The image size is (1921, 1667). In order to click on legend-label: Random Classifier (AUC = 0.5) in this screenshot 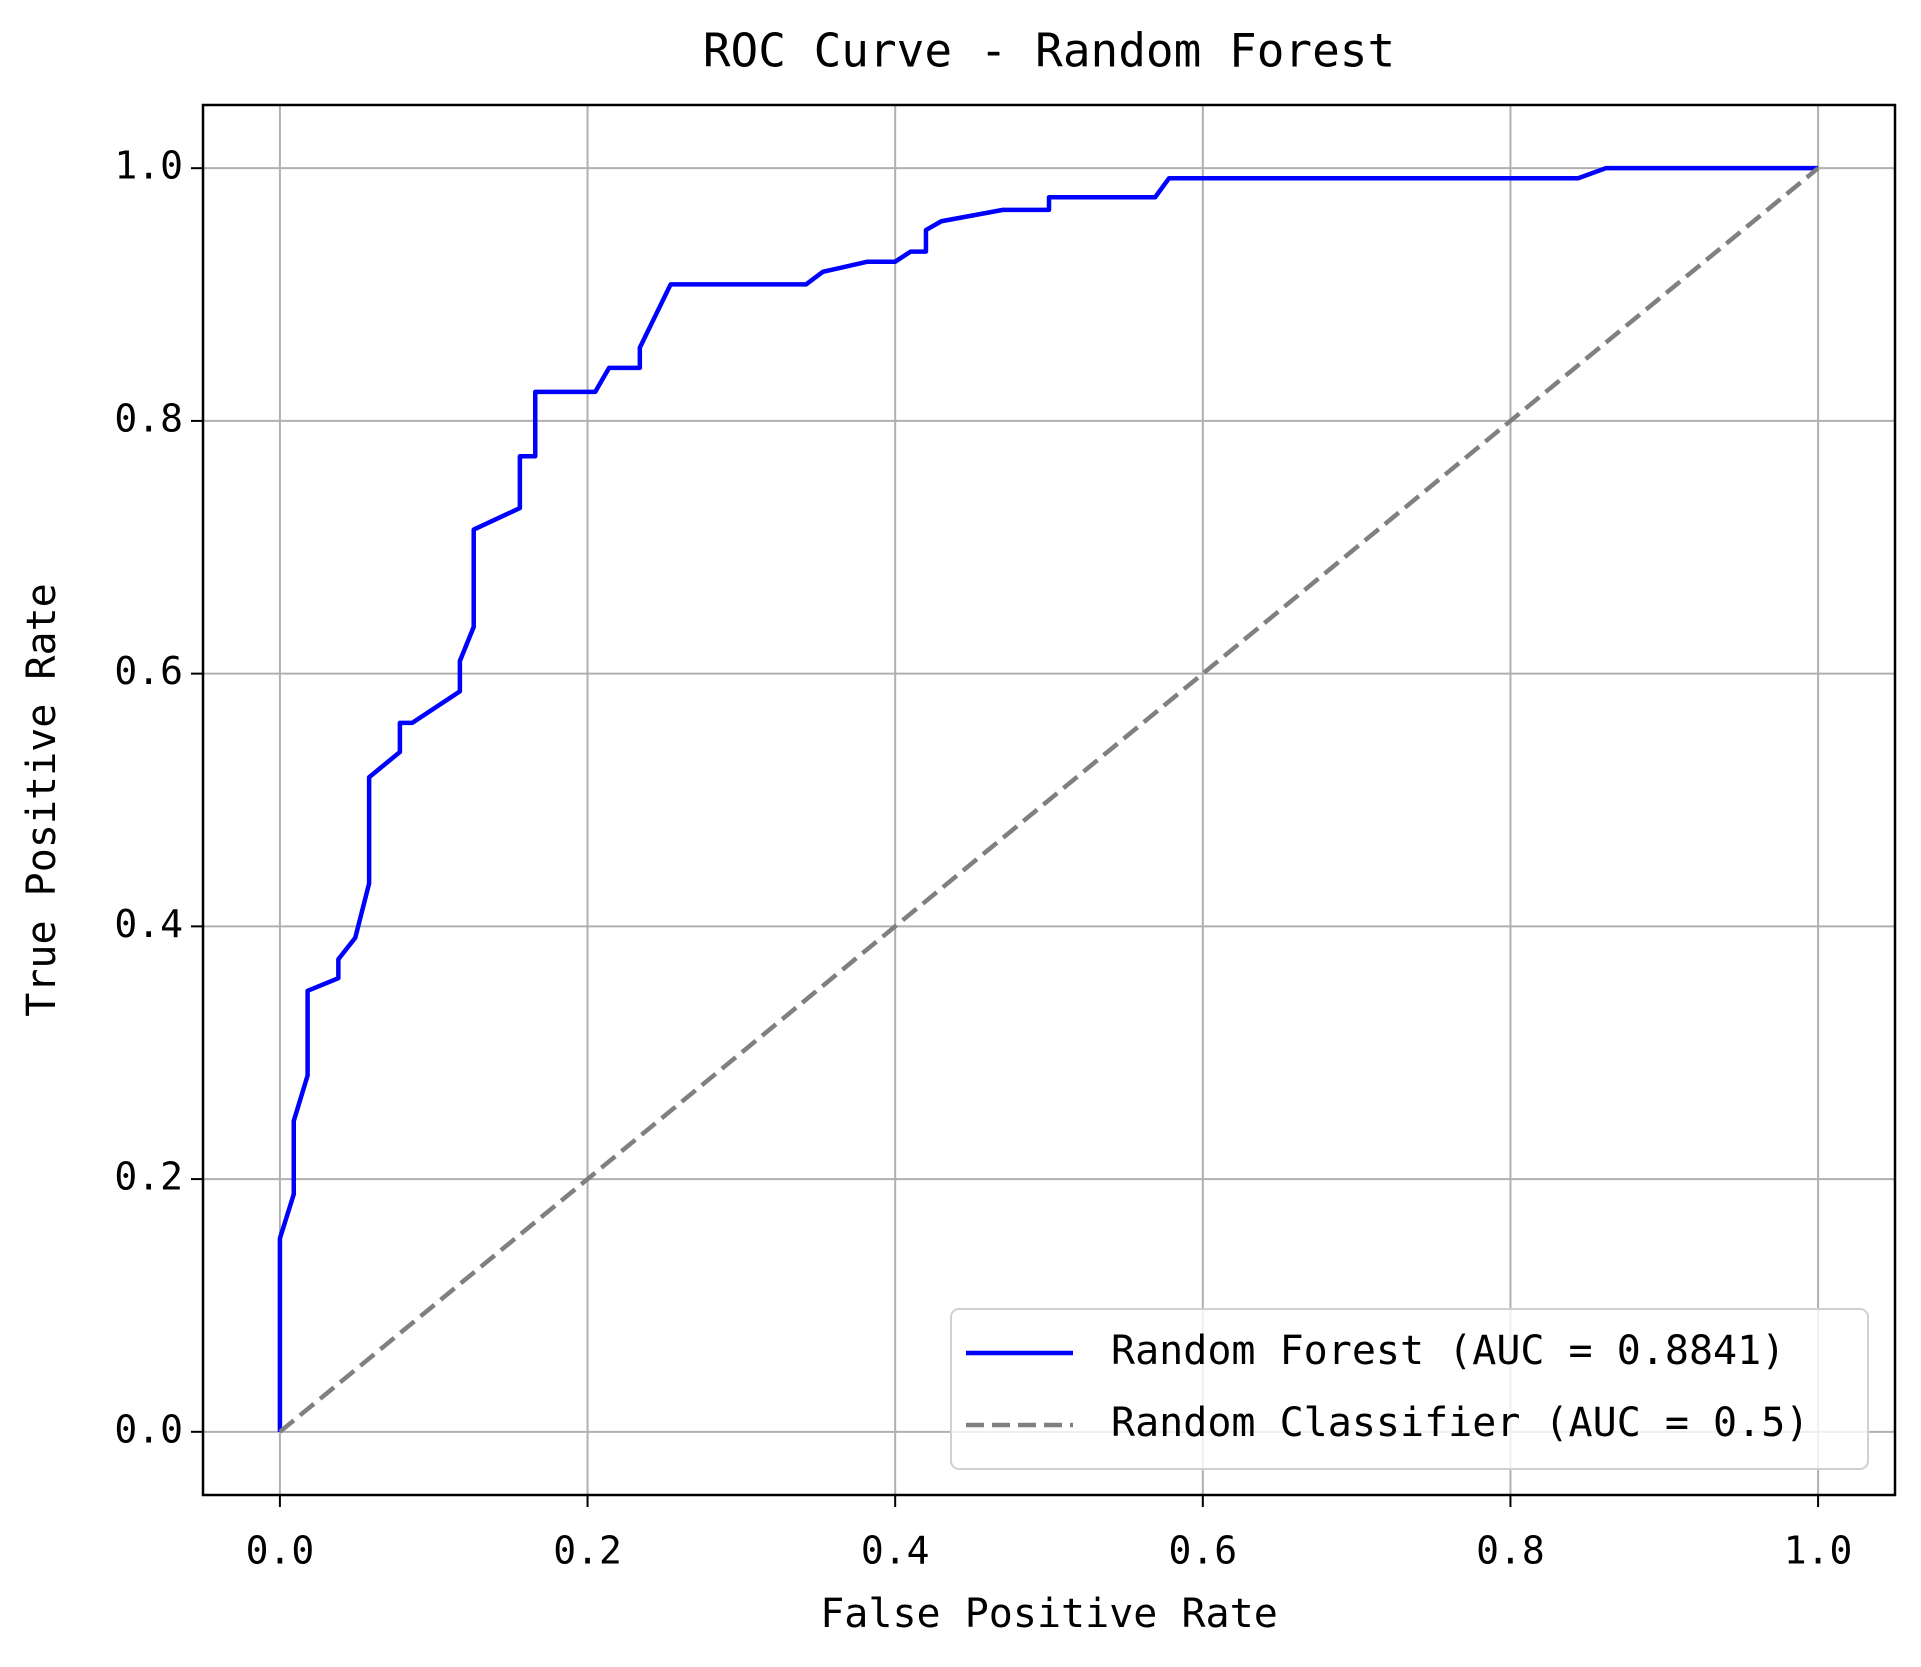, I will do `click(1460, 1423)`.